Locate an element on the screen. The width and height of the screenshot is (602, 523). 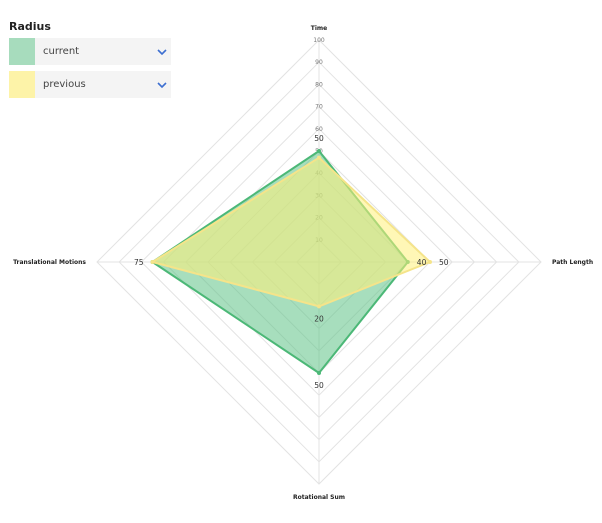
tick-label-70: 70 is located at coordinates (319, 107).